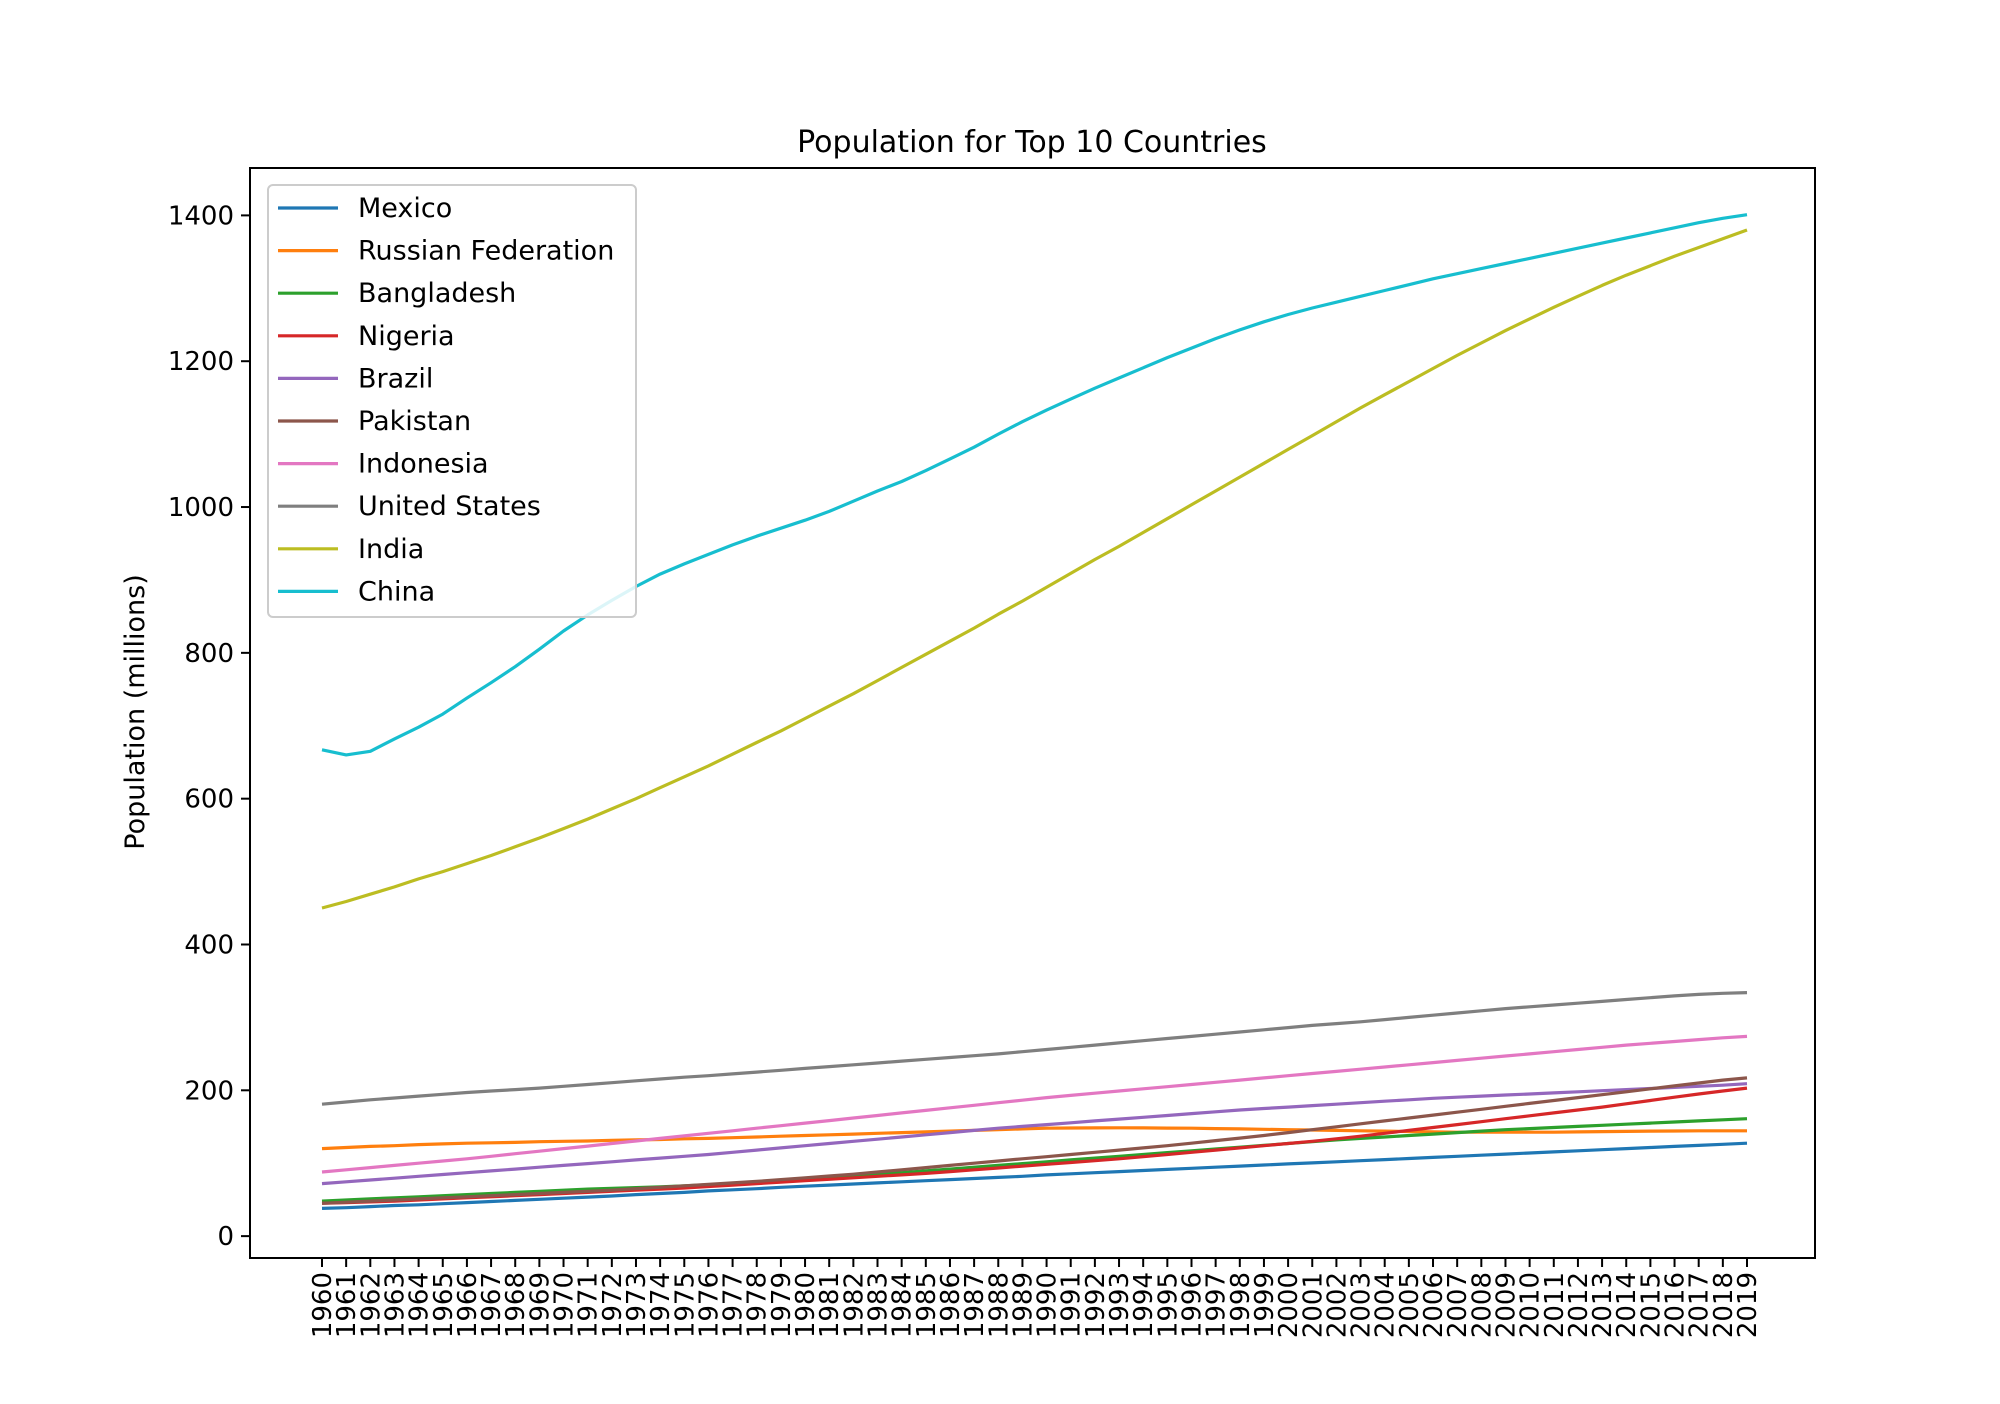 This screenshot has height=1404, width=2000. What do you see at coordinates (637, 1305) in the screenshot?
I see `x-tick-label-13: 1973` at bounding box center [637, 1305].